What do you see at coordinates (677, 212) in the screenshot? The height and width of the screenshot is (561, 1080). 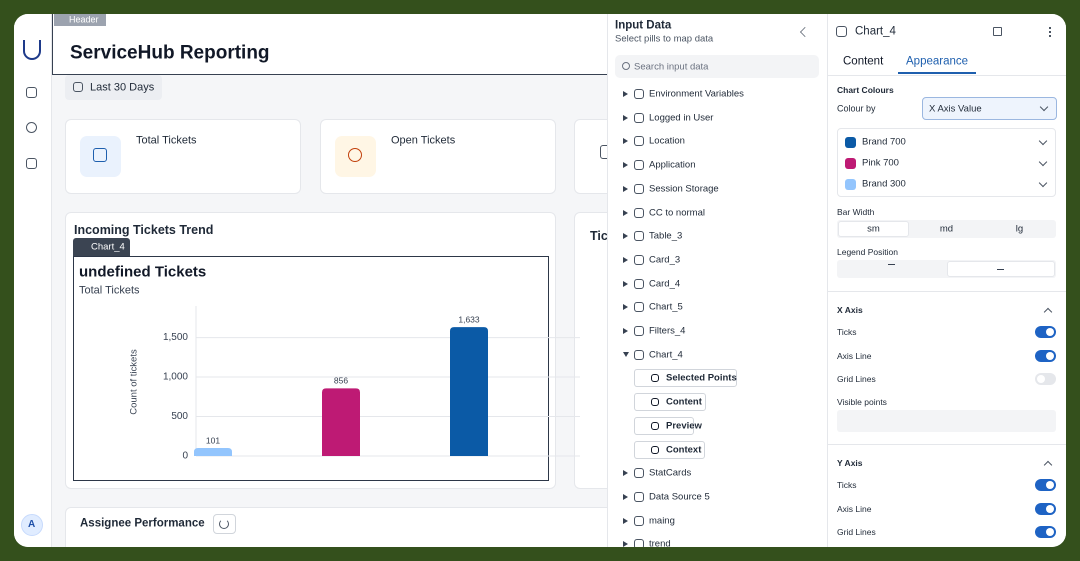 I see `input-item: CC to normal` at bounding box center [677, 212].